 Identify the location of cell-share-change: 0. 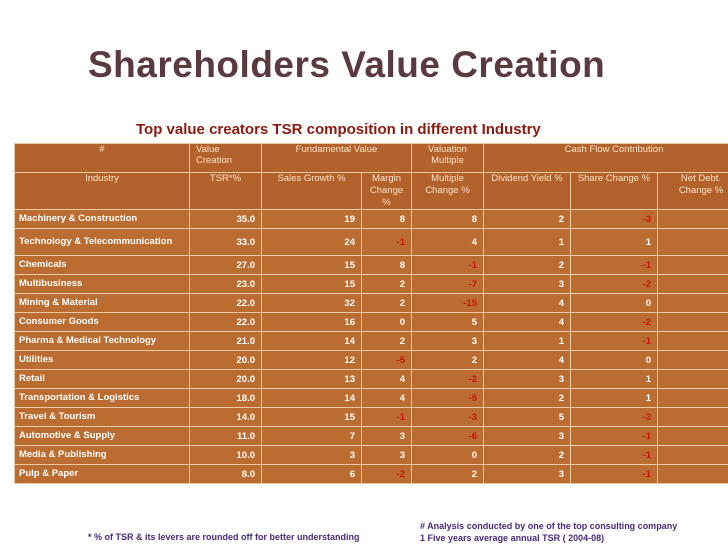
(614, 360).